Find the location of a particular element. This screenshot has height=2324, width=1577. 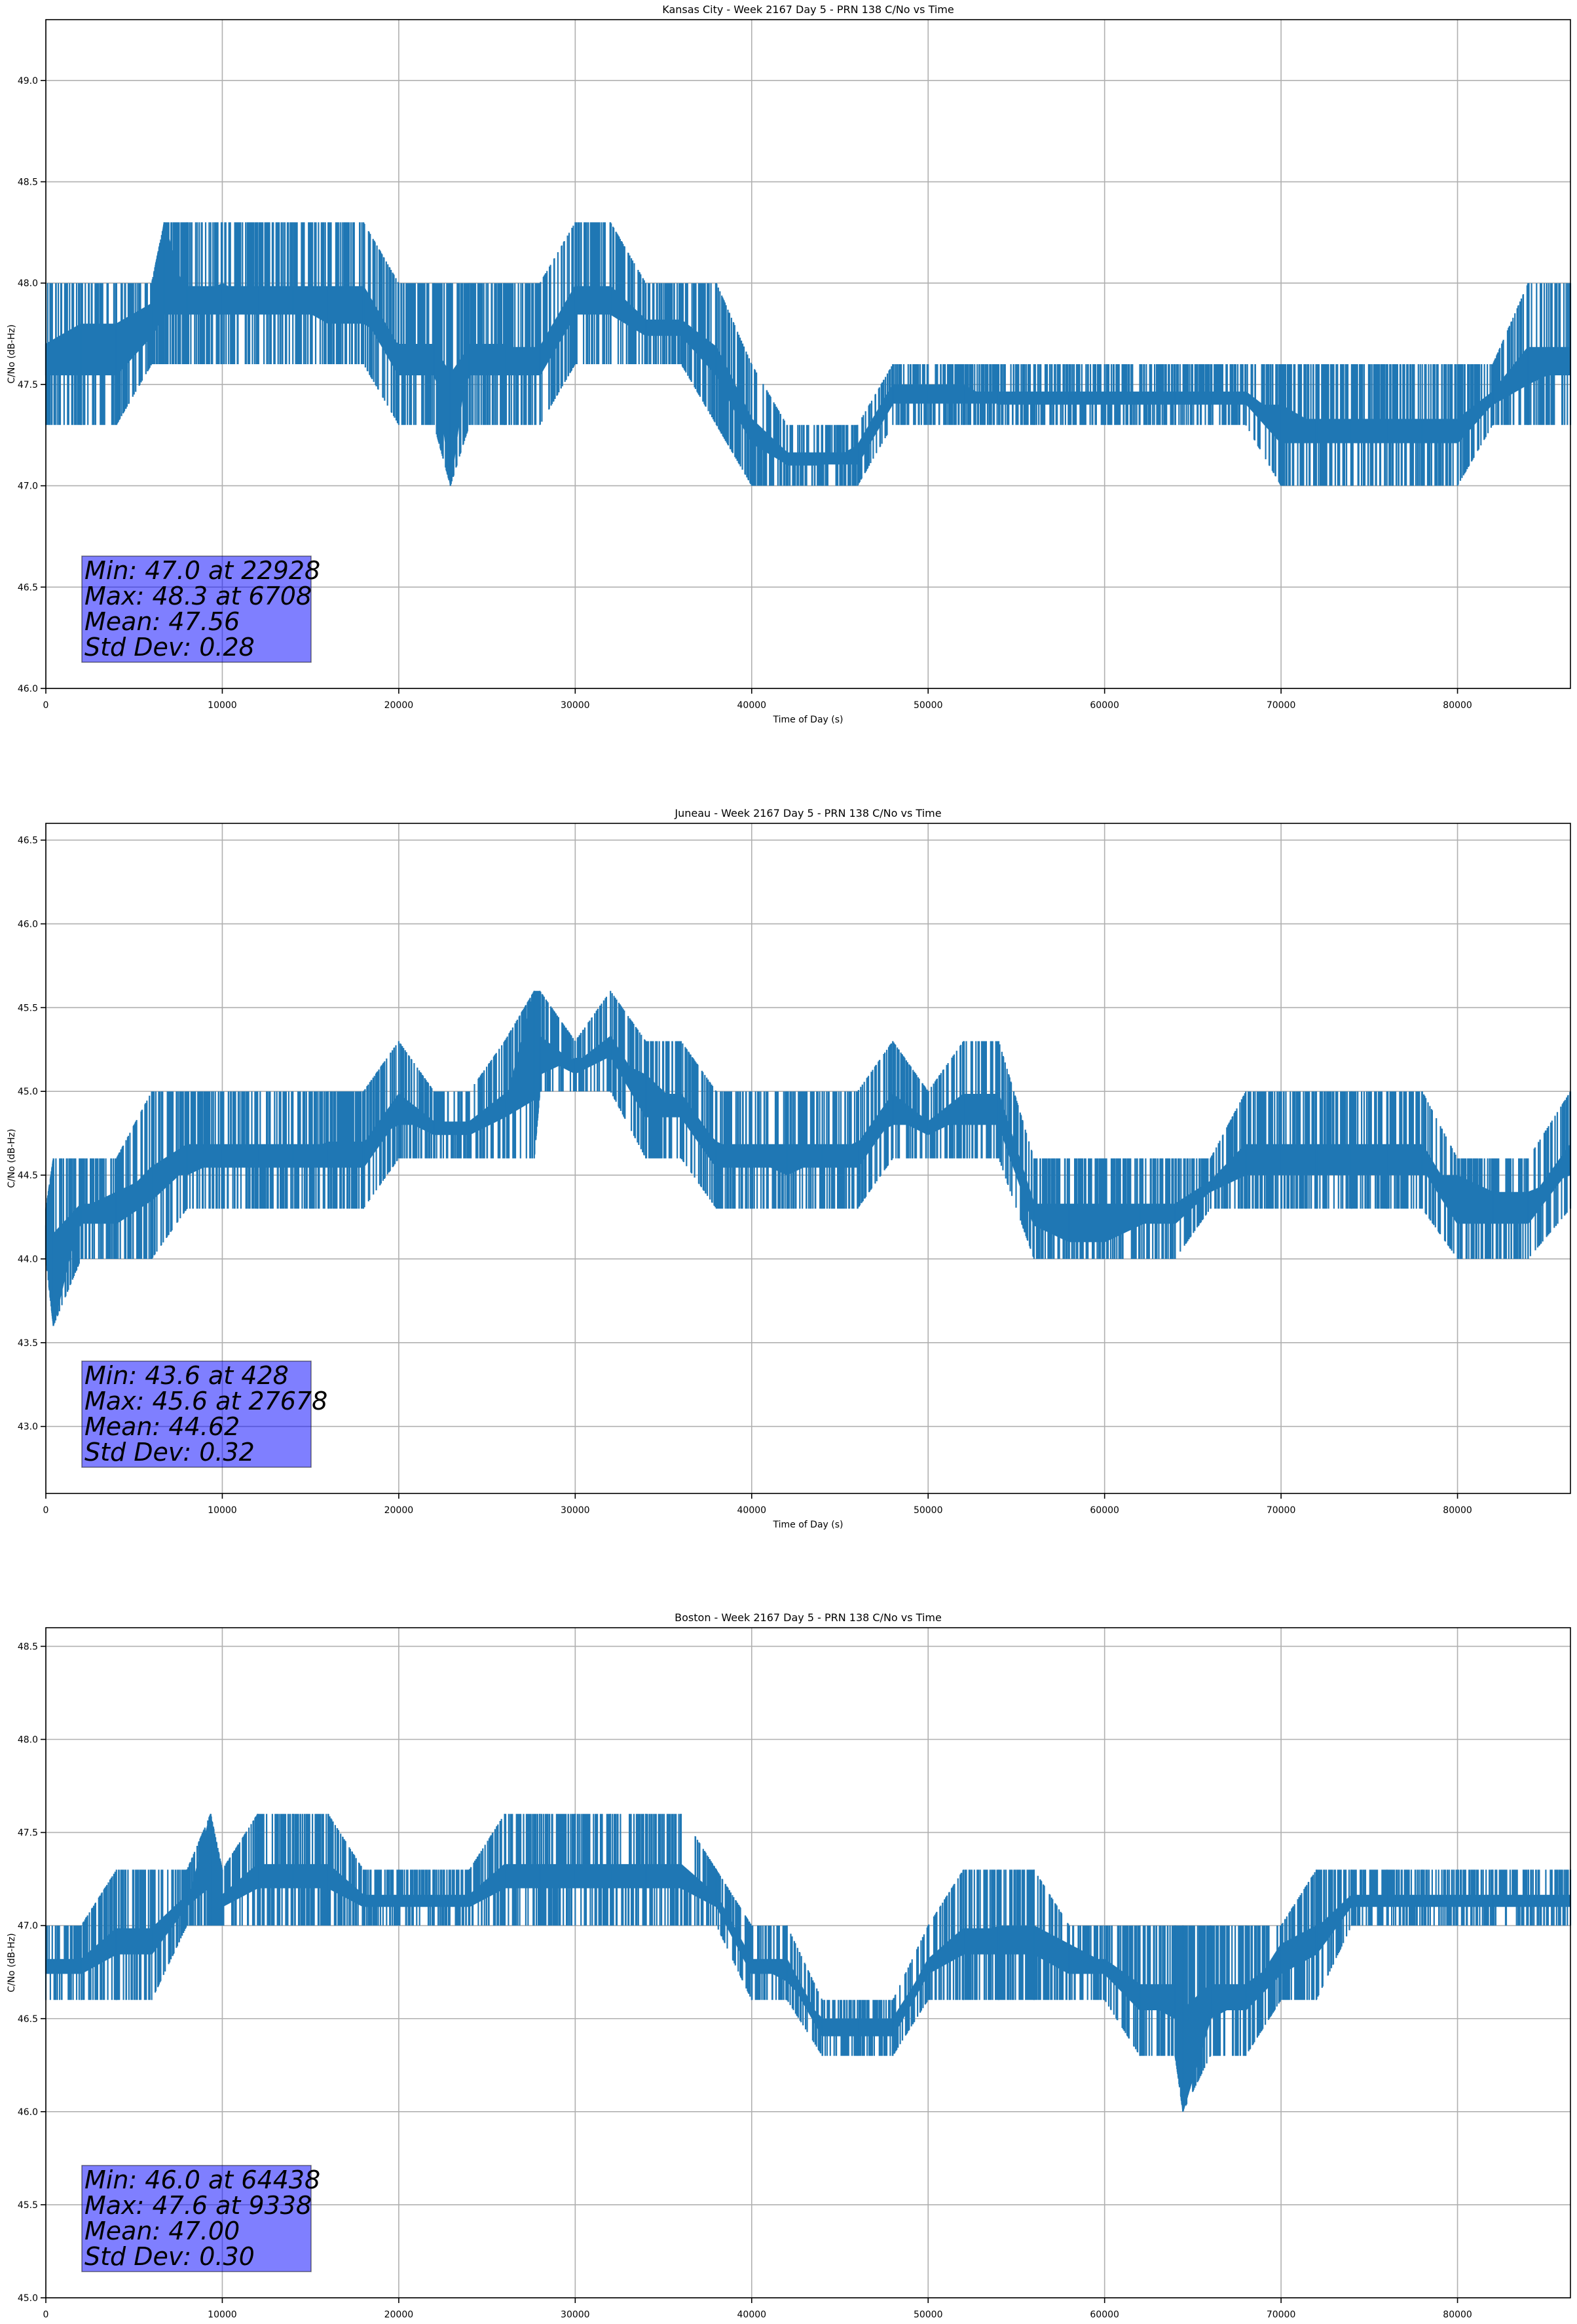

stats-line: Min: 46.0 at 64438 is located at coordinates (202, 2179).